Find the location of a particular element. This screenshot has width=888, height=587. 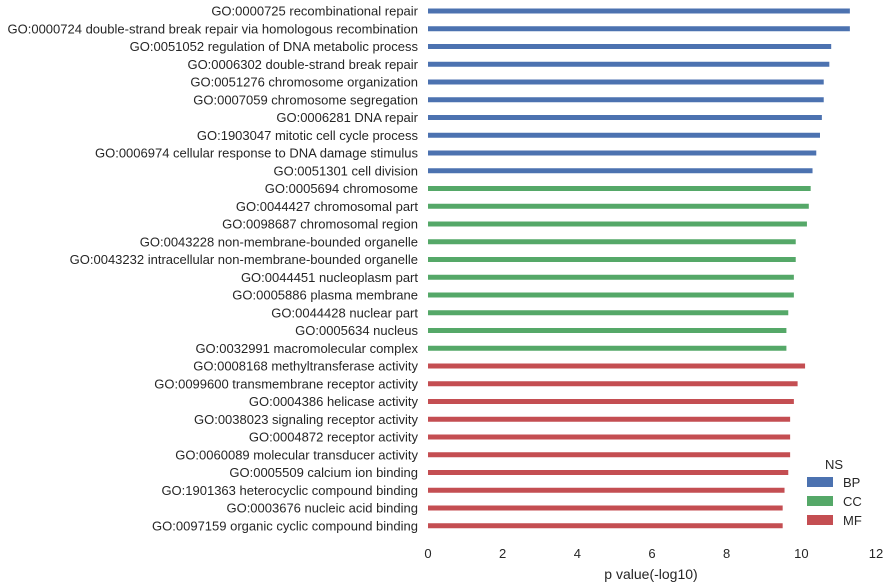

x-tick-label: 10 is located at coordinates (801, 553).